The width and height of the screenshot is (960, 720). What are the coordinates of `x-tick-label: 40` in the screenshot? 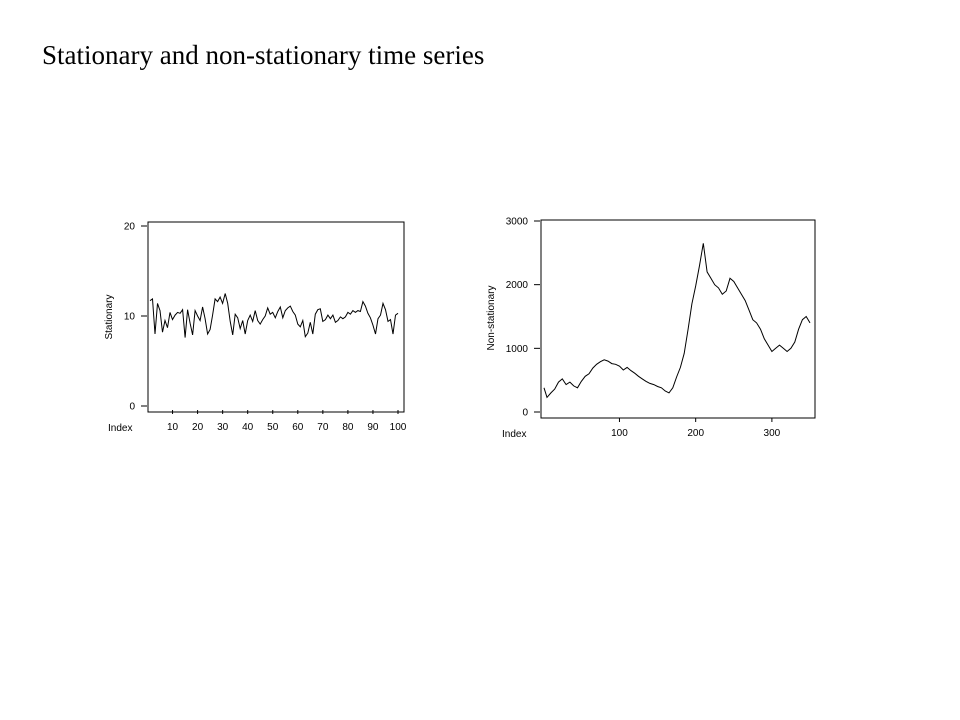 It's located at (248, 427).